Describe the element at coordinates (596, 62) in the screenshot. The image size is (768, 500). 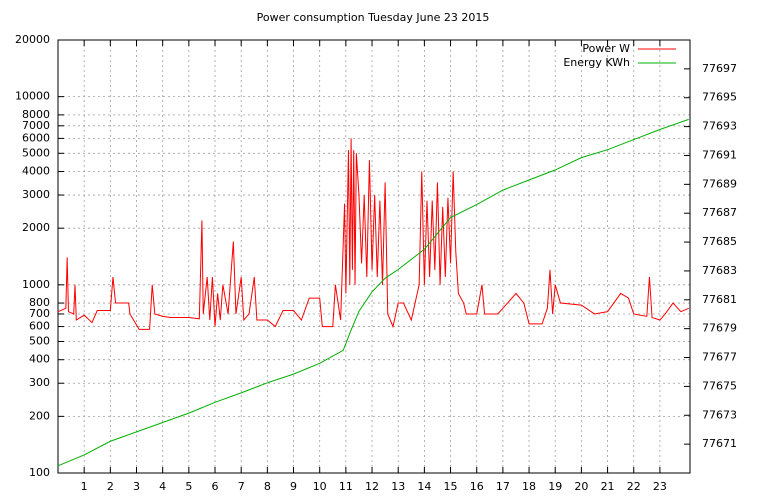
I see `legend-label: Energy KWh` at that location.